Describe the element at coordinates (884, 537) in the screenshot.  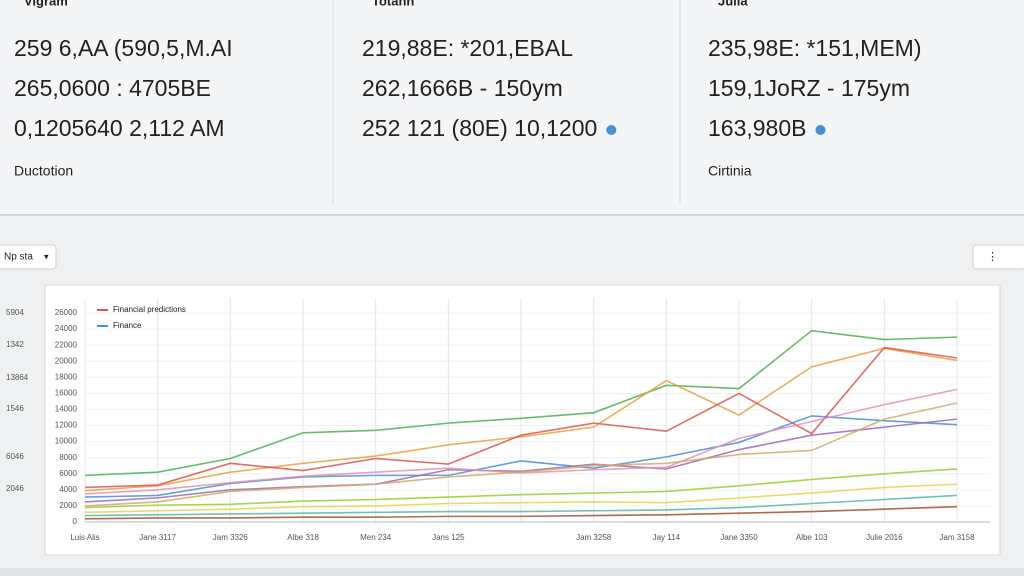
I see `x-tick-label: Julie 2016` at that location.